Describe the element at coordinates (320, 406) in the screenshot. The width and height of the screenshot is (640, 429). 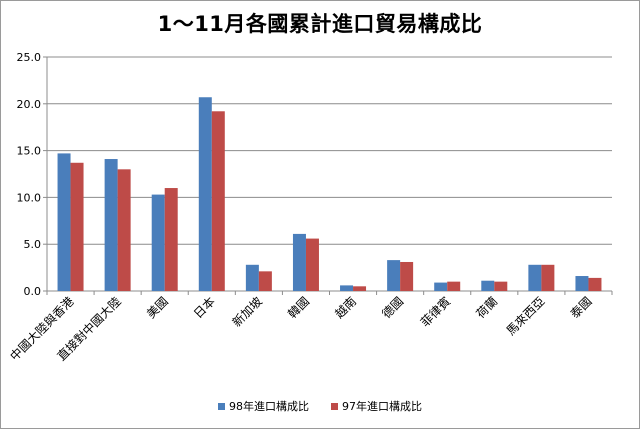
I see `legend: 98年進口構成比 97年進口構成比` at that location.